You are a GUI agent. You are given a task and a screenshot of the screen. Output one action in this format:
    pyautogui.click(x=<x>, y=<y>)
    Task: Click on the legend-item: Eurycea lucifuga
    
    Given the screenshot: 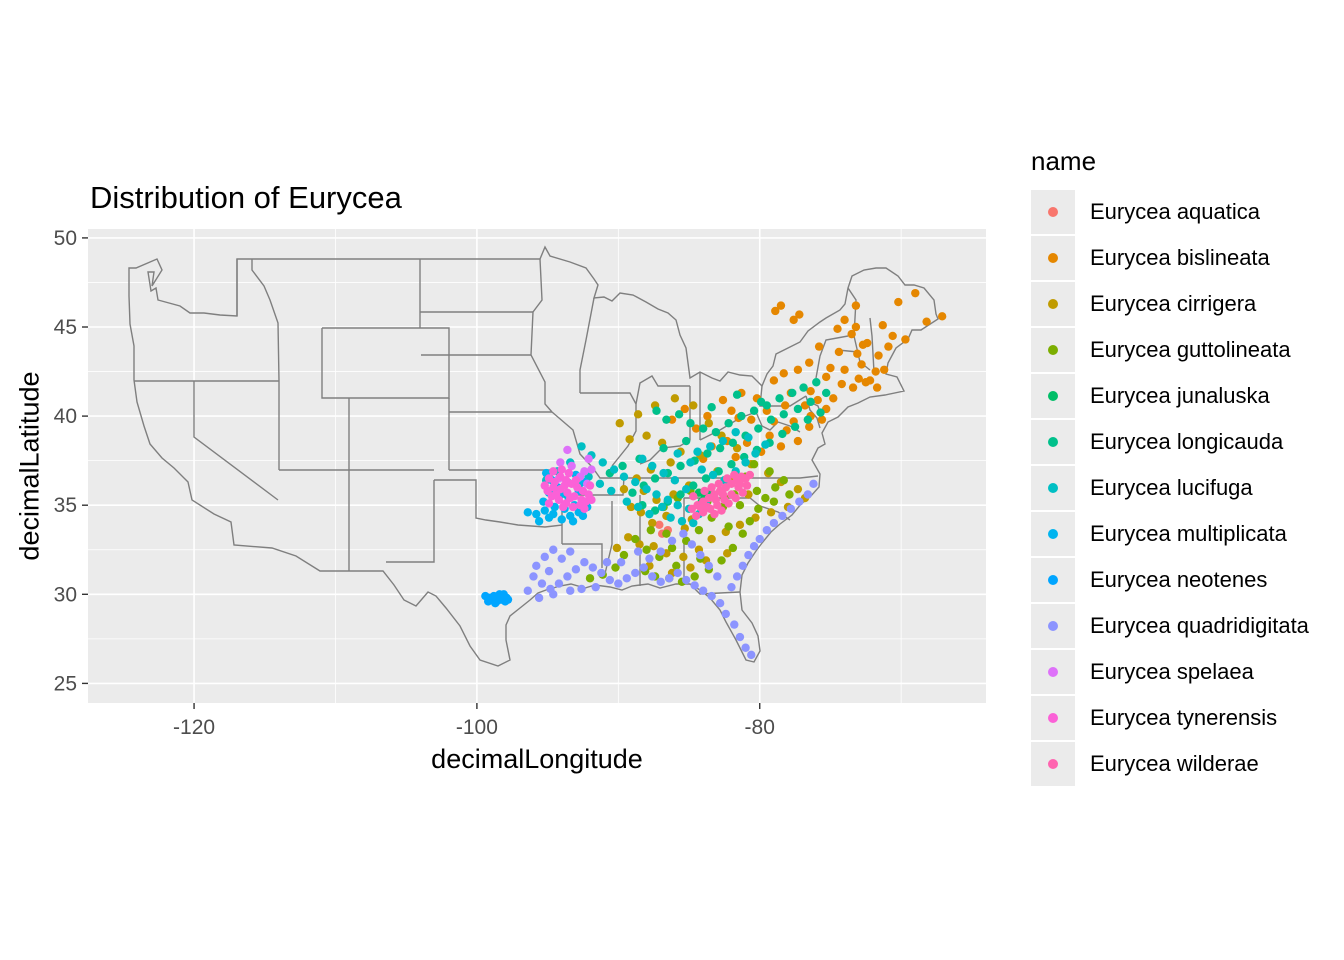 What is the action you would take?
    pyautogui.click(x=1170, y=488)
    